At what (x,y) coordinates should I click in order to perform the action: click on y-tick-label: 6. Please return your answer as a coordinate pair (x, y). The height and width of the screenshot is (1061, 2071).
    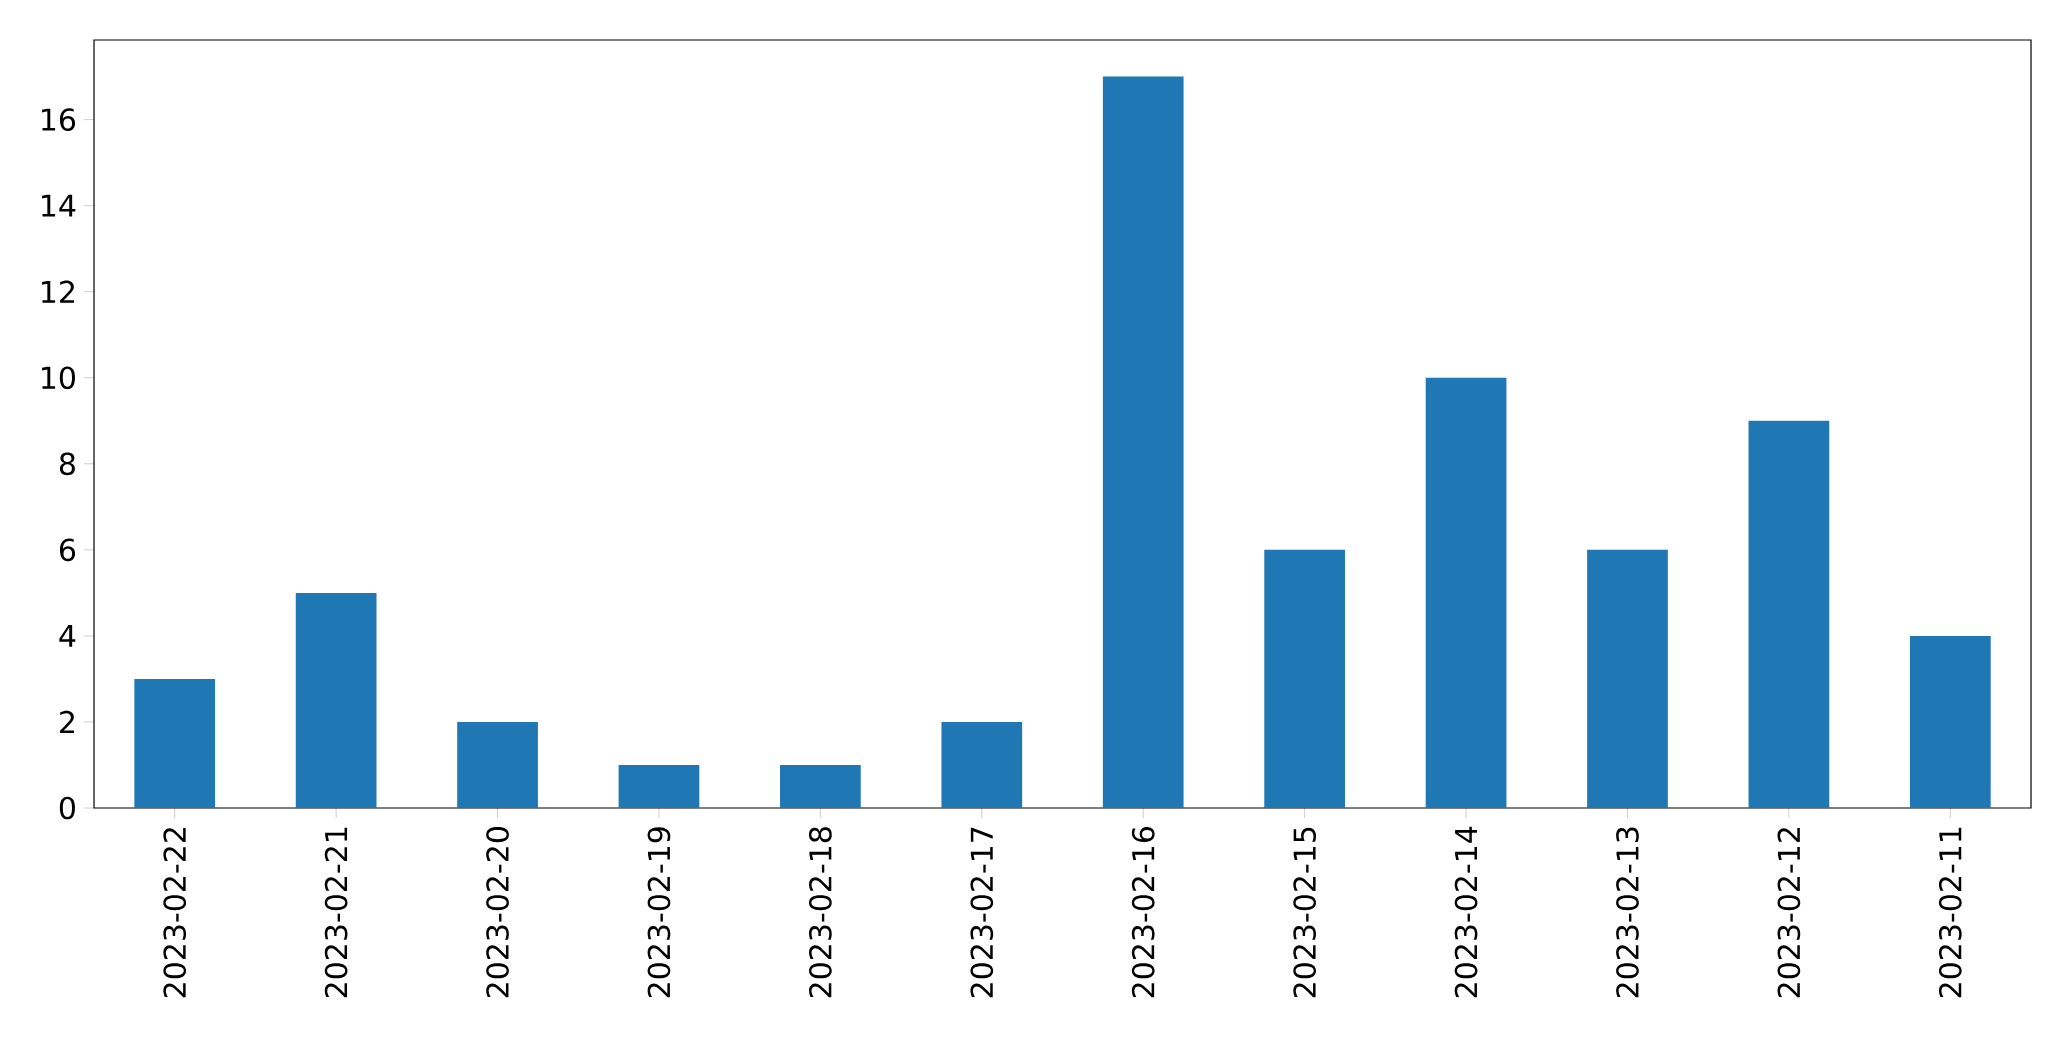
    Looking at the image, I should click on (67, 550).